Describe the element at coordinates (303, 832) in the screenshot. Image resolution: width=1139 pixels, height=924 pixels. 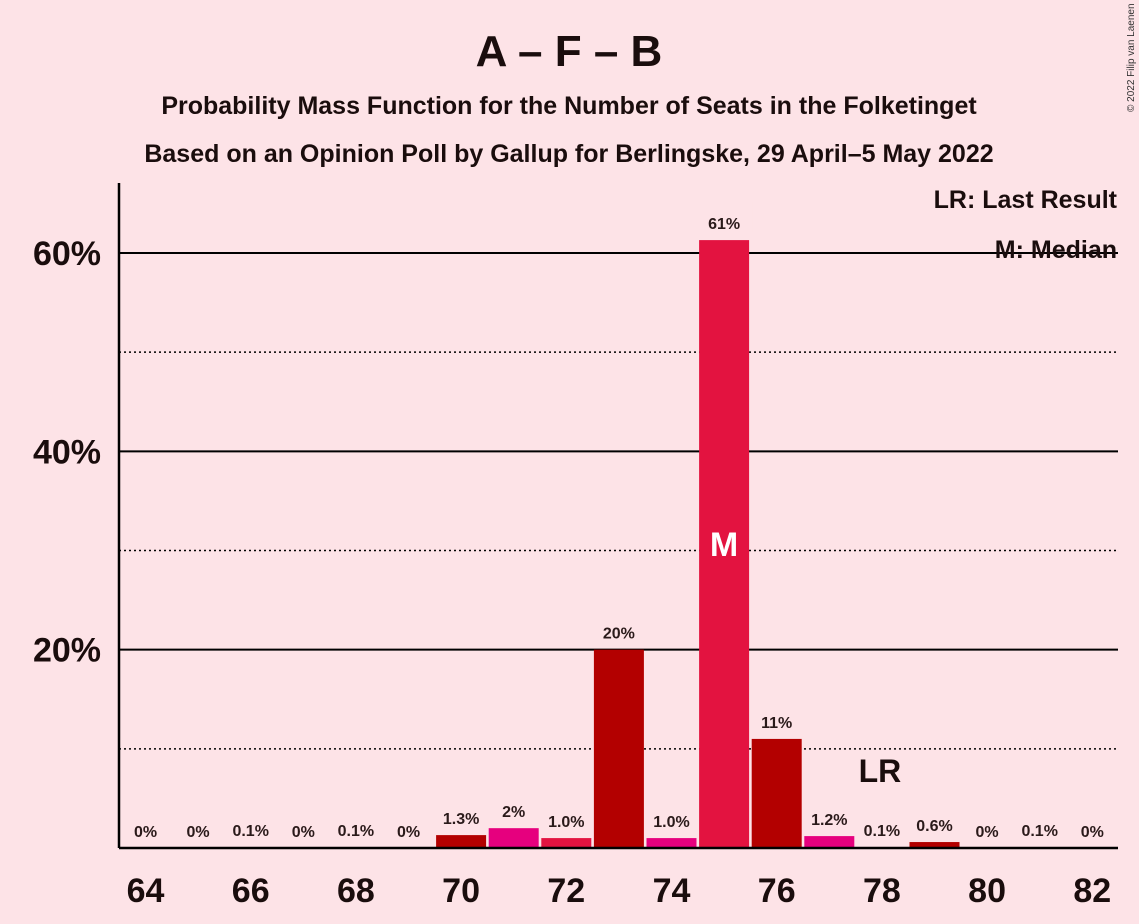
I see `bar-label-seat-67: 0%` at that location.